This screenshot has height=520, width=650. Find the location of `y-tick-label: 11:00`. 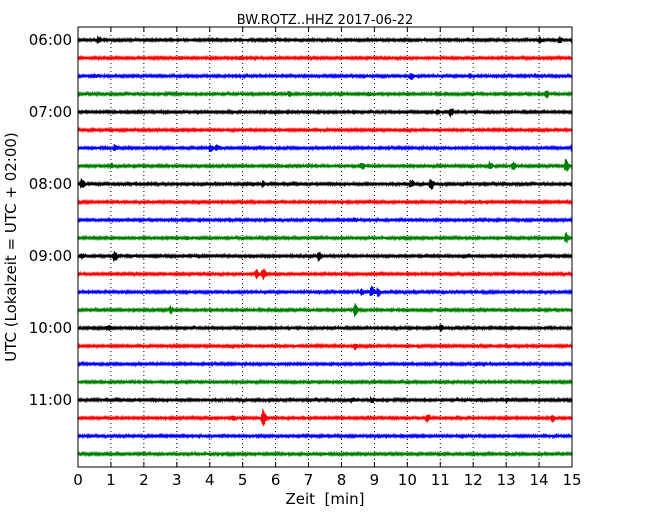

y-tick-label: 11:00 is located at coordinates (50, 400).